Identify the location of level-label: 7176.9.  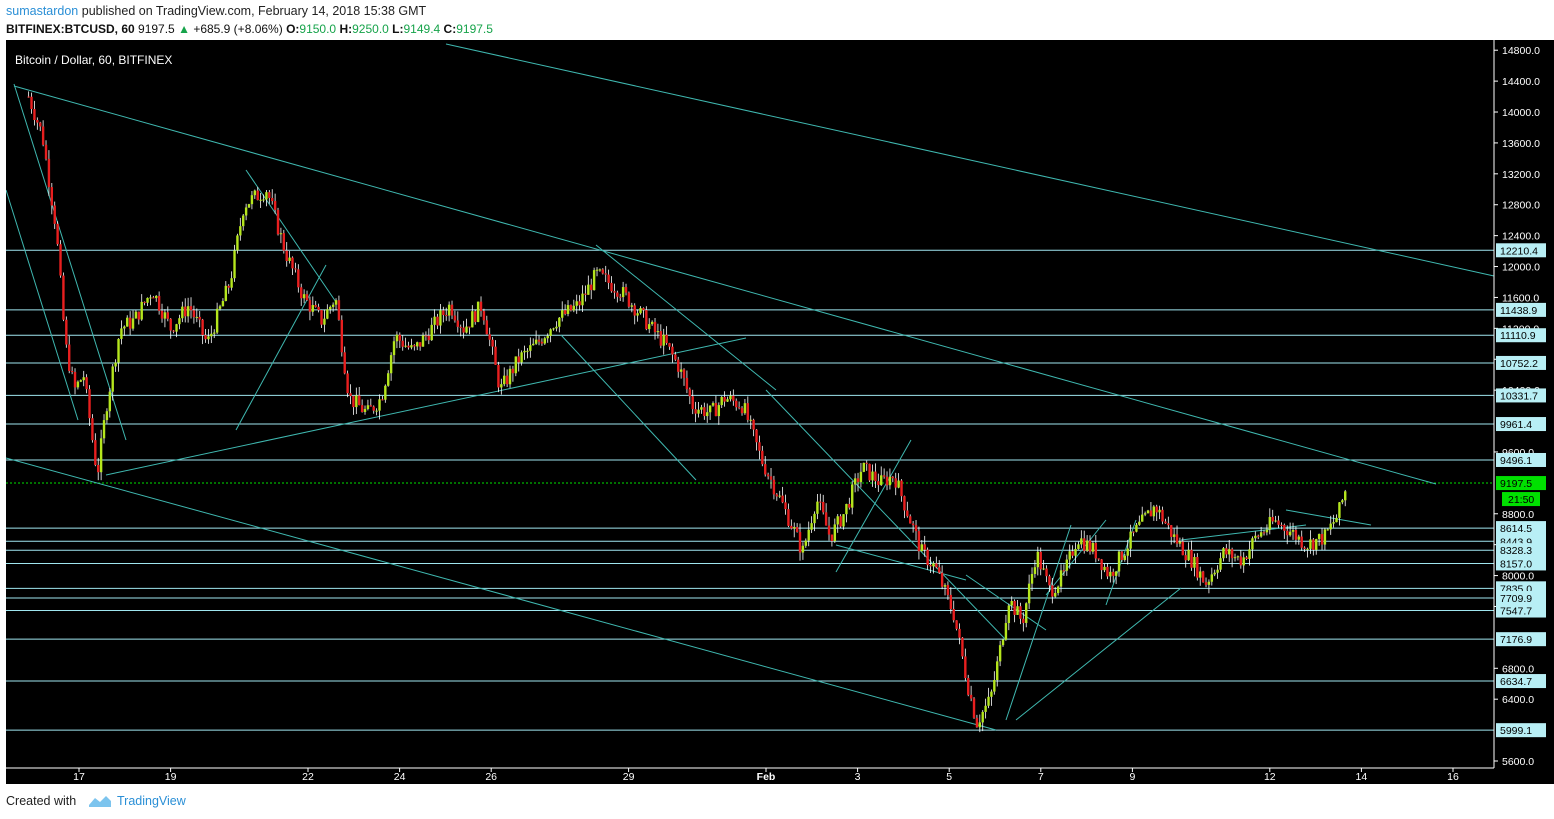
(1516, 640).